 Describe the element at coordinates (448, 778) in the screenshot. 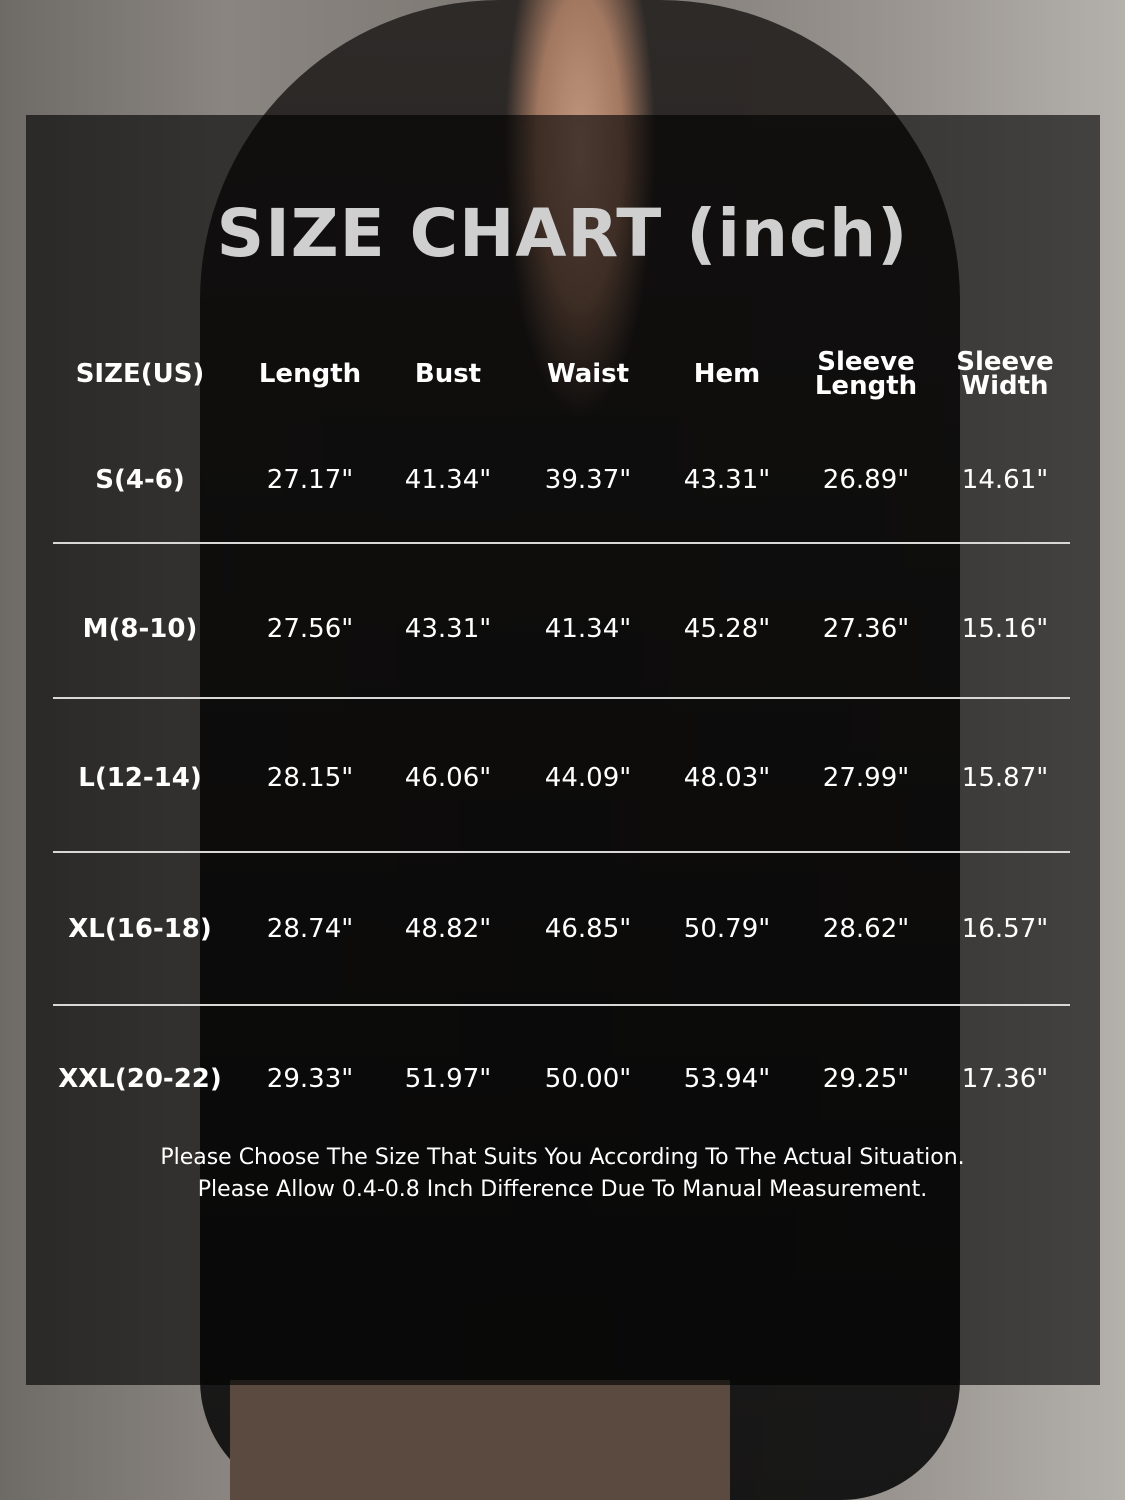

I see `measurement-cell: 46.06"` at that location.